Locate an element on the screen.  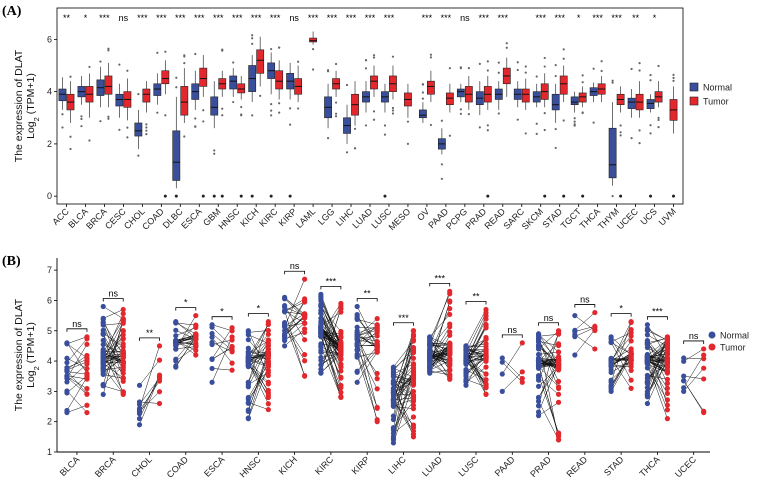
significance-label: * is located at coordinates (579, 18).